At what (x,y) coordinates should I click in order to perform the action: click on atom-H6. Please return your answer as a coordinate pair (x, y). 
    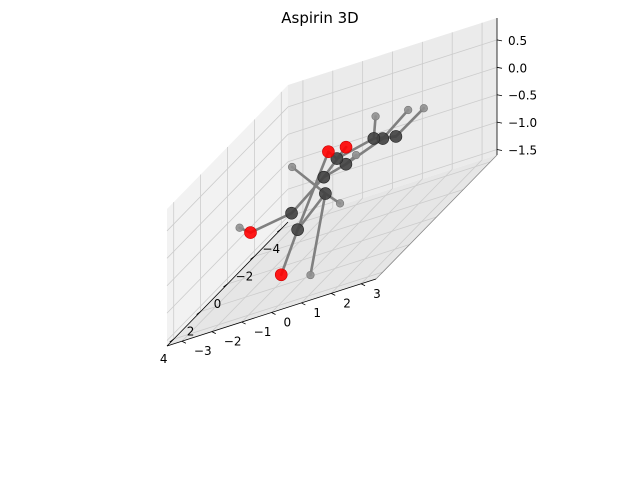
    Looking at the image, I should click on (292, 167).